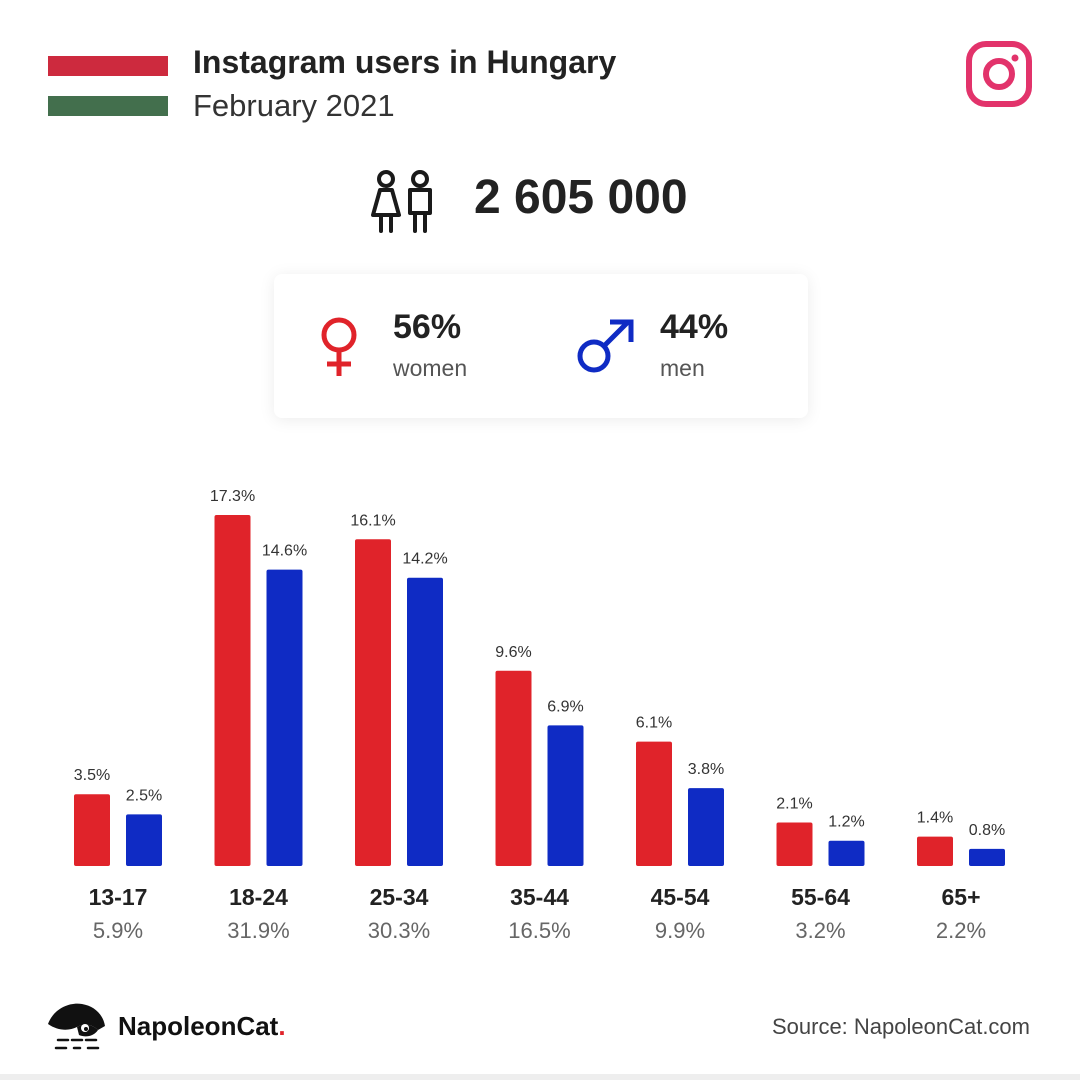 This screenshot has width=1080, height=1080. Describe the element at coordinates (680, 930) in the screenshot. I see `age-group-total: 9.9%` at that location.